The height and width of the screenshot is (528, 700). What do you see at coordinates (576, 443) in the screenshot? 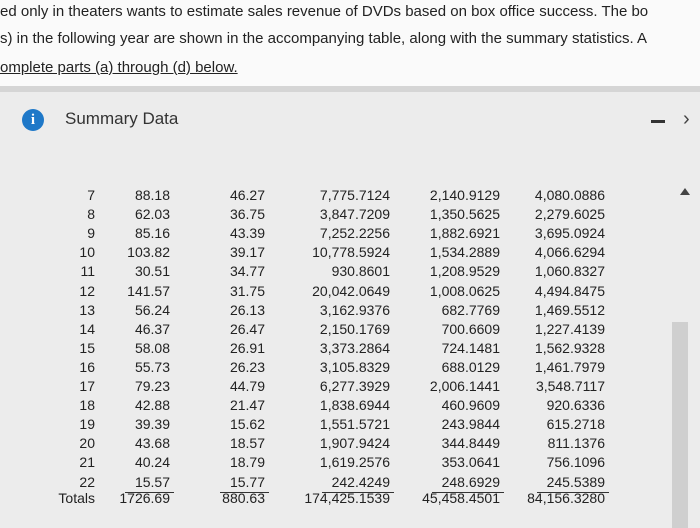
I see `table-cell: 811.1376` at bounding box center [576, 443].